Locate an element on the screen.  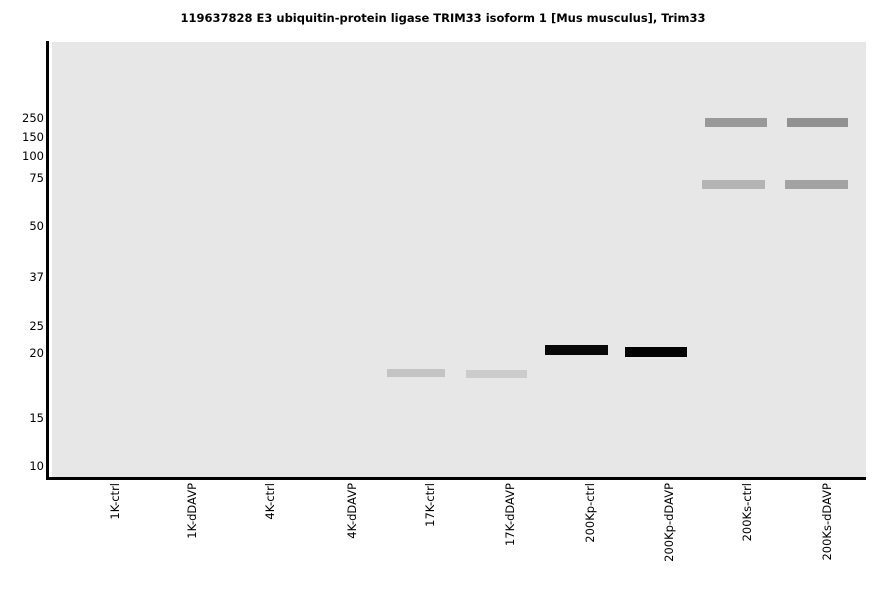
x-axis-tick-label-17k-ctrl: 17K-ctrl is located at coordinates (430, 505).